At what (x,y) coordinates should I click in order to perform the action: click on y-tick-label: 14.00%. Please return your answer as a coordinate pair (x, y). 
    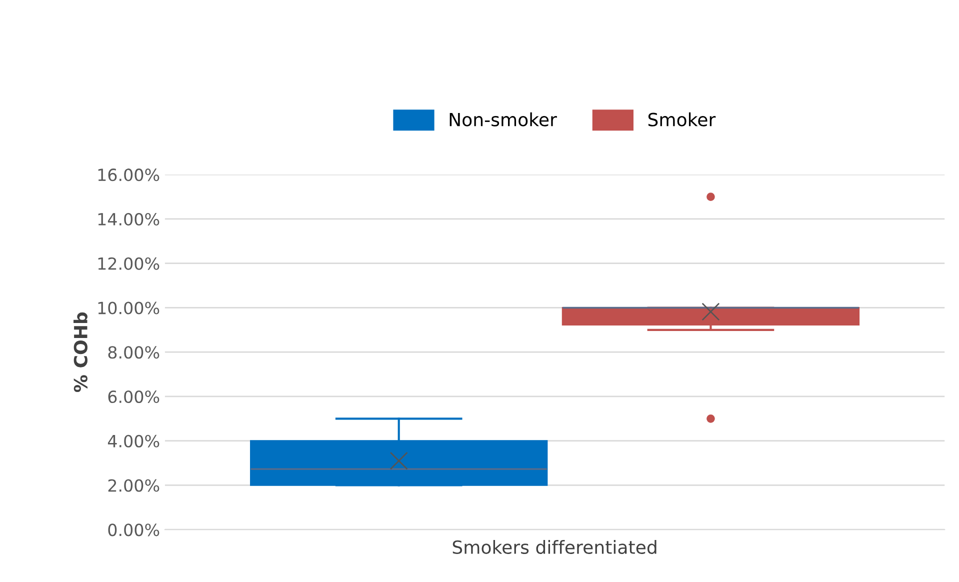
    Looking at the image, I should click on (129, 219).